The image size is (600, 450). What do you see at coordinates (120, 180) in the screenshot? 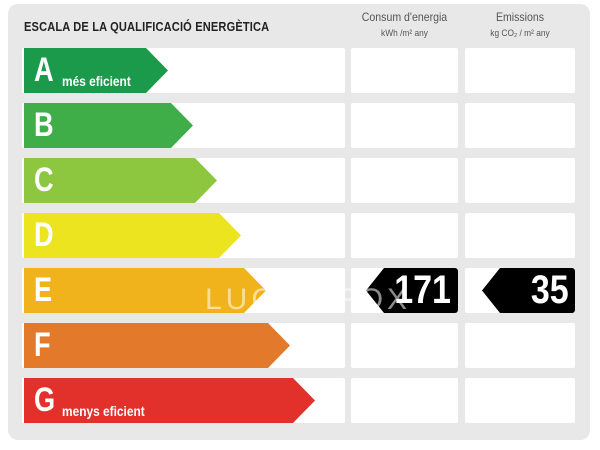
I see `rating-arrow-c: C` at bounding box center [120, 180].